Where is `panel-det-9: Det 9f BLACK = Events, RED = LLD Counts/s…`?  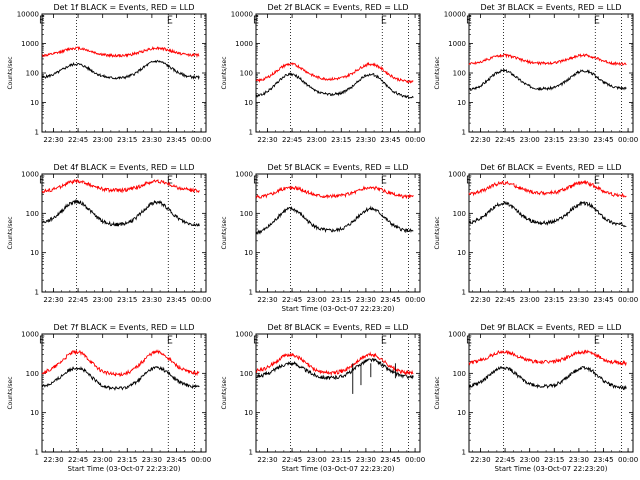
panel-det-9: Det 9f BLACK = Events, RED = LLD Counts/s… is located at coordinates (536, 398).